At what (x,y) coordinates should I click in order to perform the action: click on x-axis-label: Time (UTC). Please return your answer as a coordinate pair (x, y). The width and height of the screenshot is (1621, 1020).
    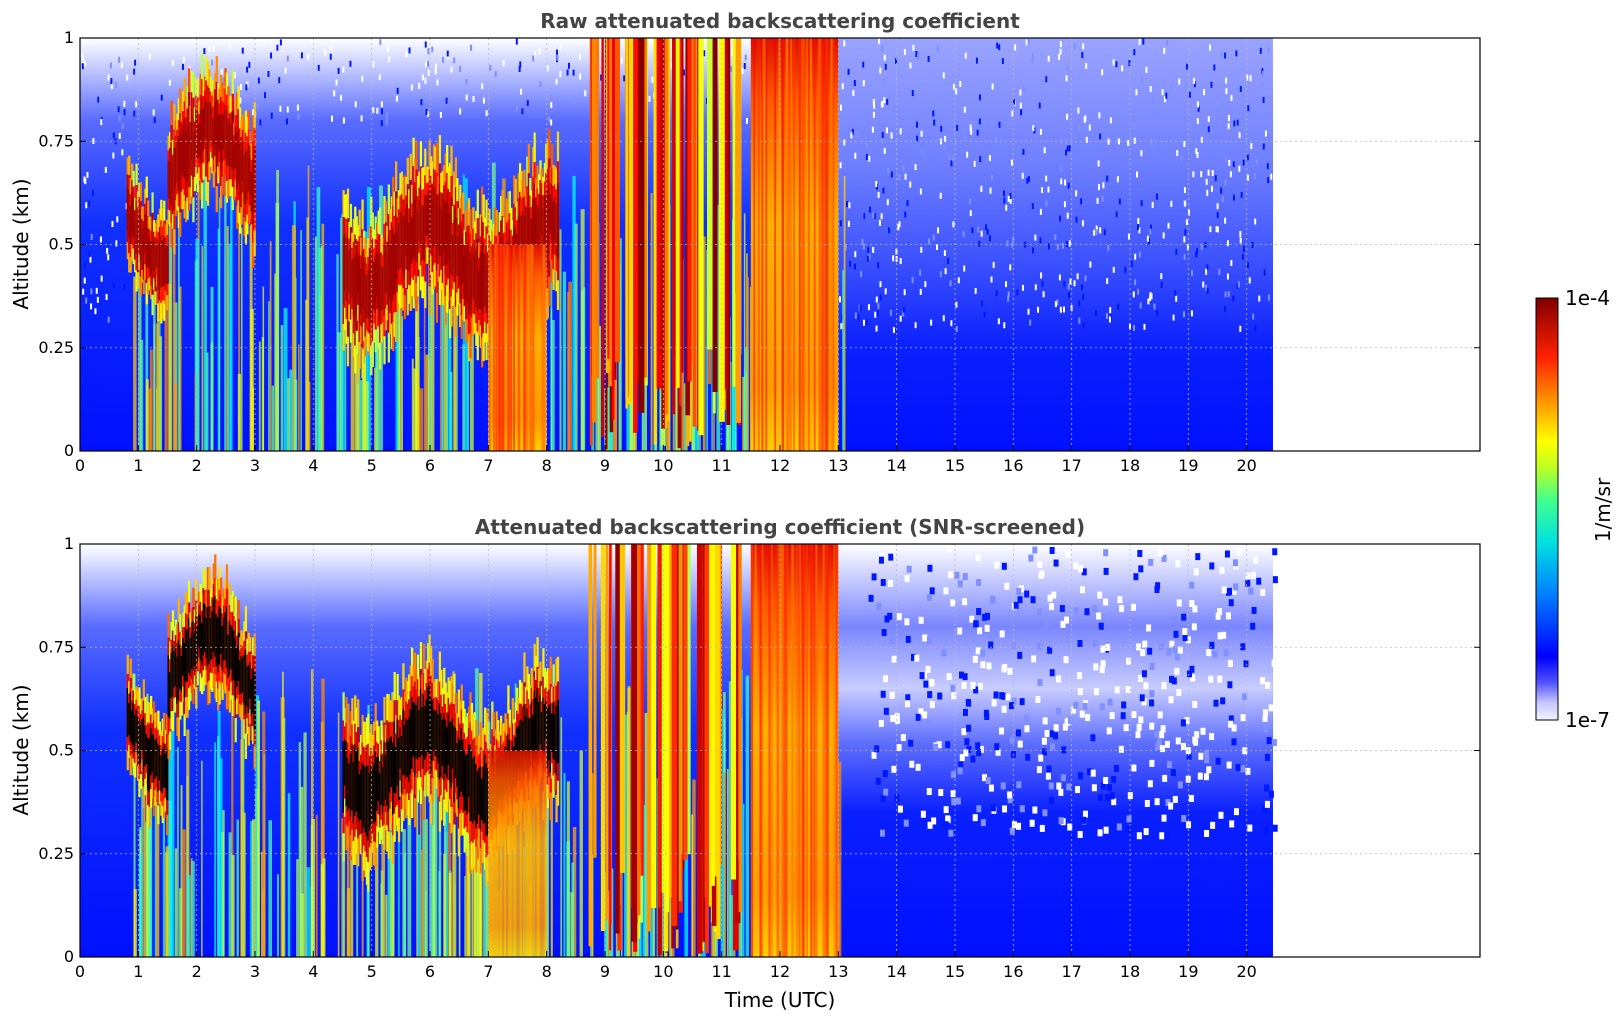
    Looking at the image, I should click on (780, 1000).